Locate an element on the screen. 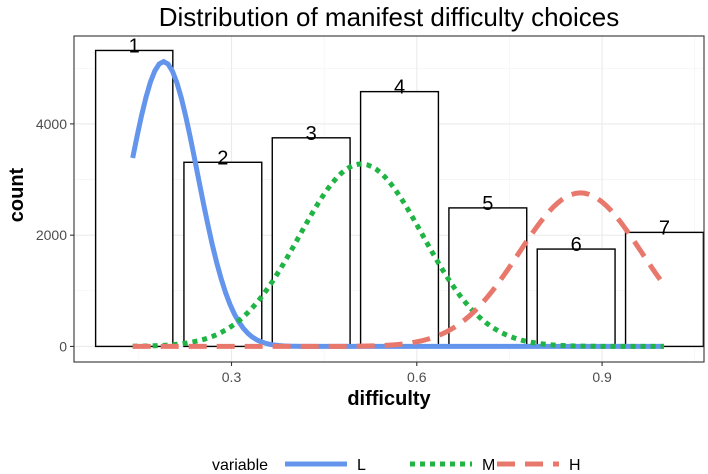  x-tick-label: 0.6 is located at coordinates (417, 377).